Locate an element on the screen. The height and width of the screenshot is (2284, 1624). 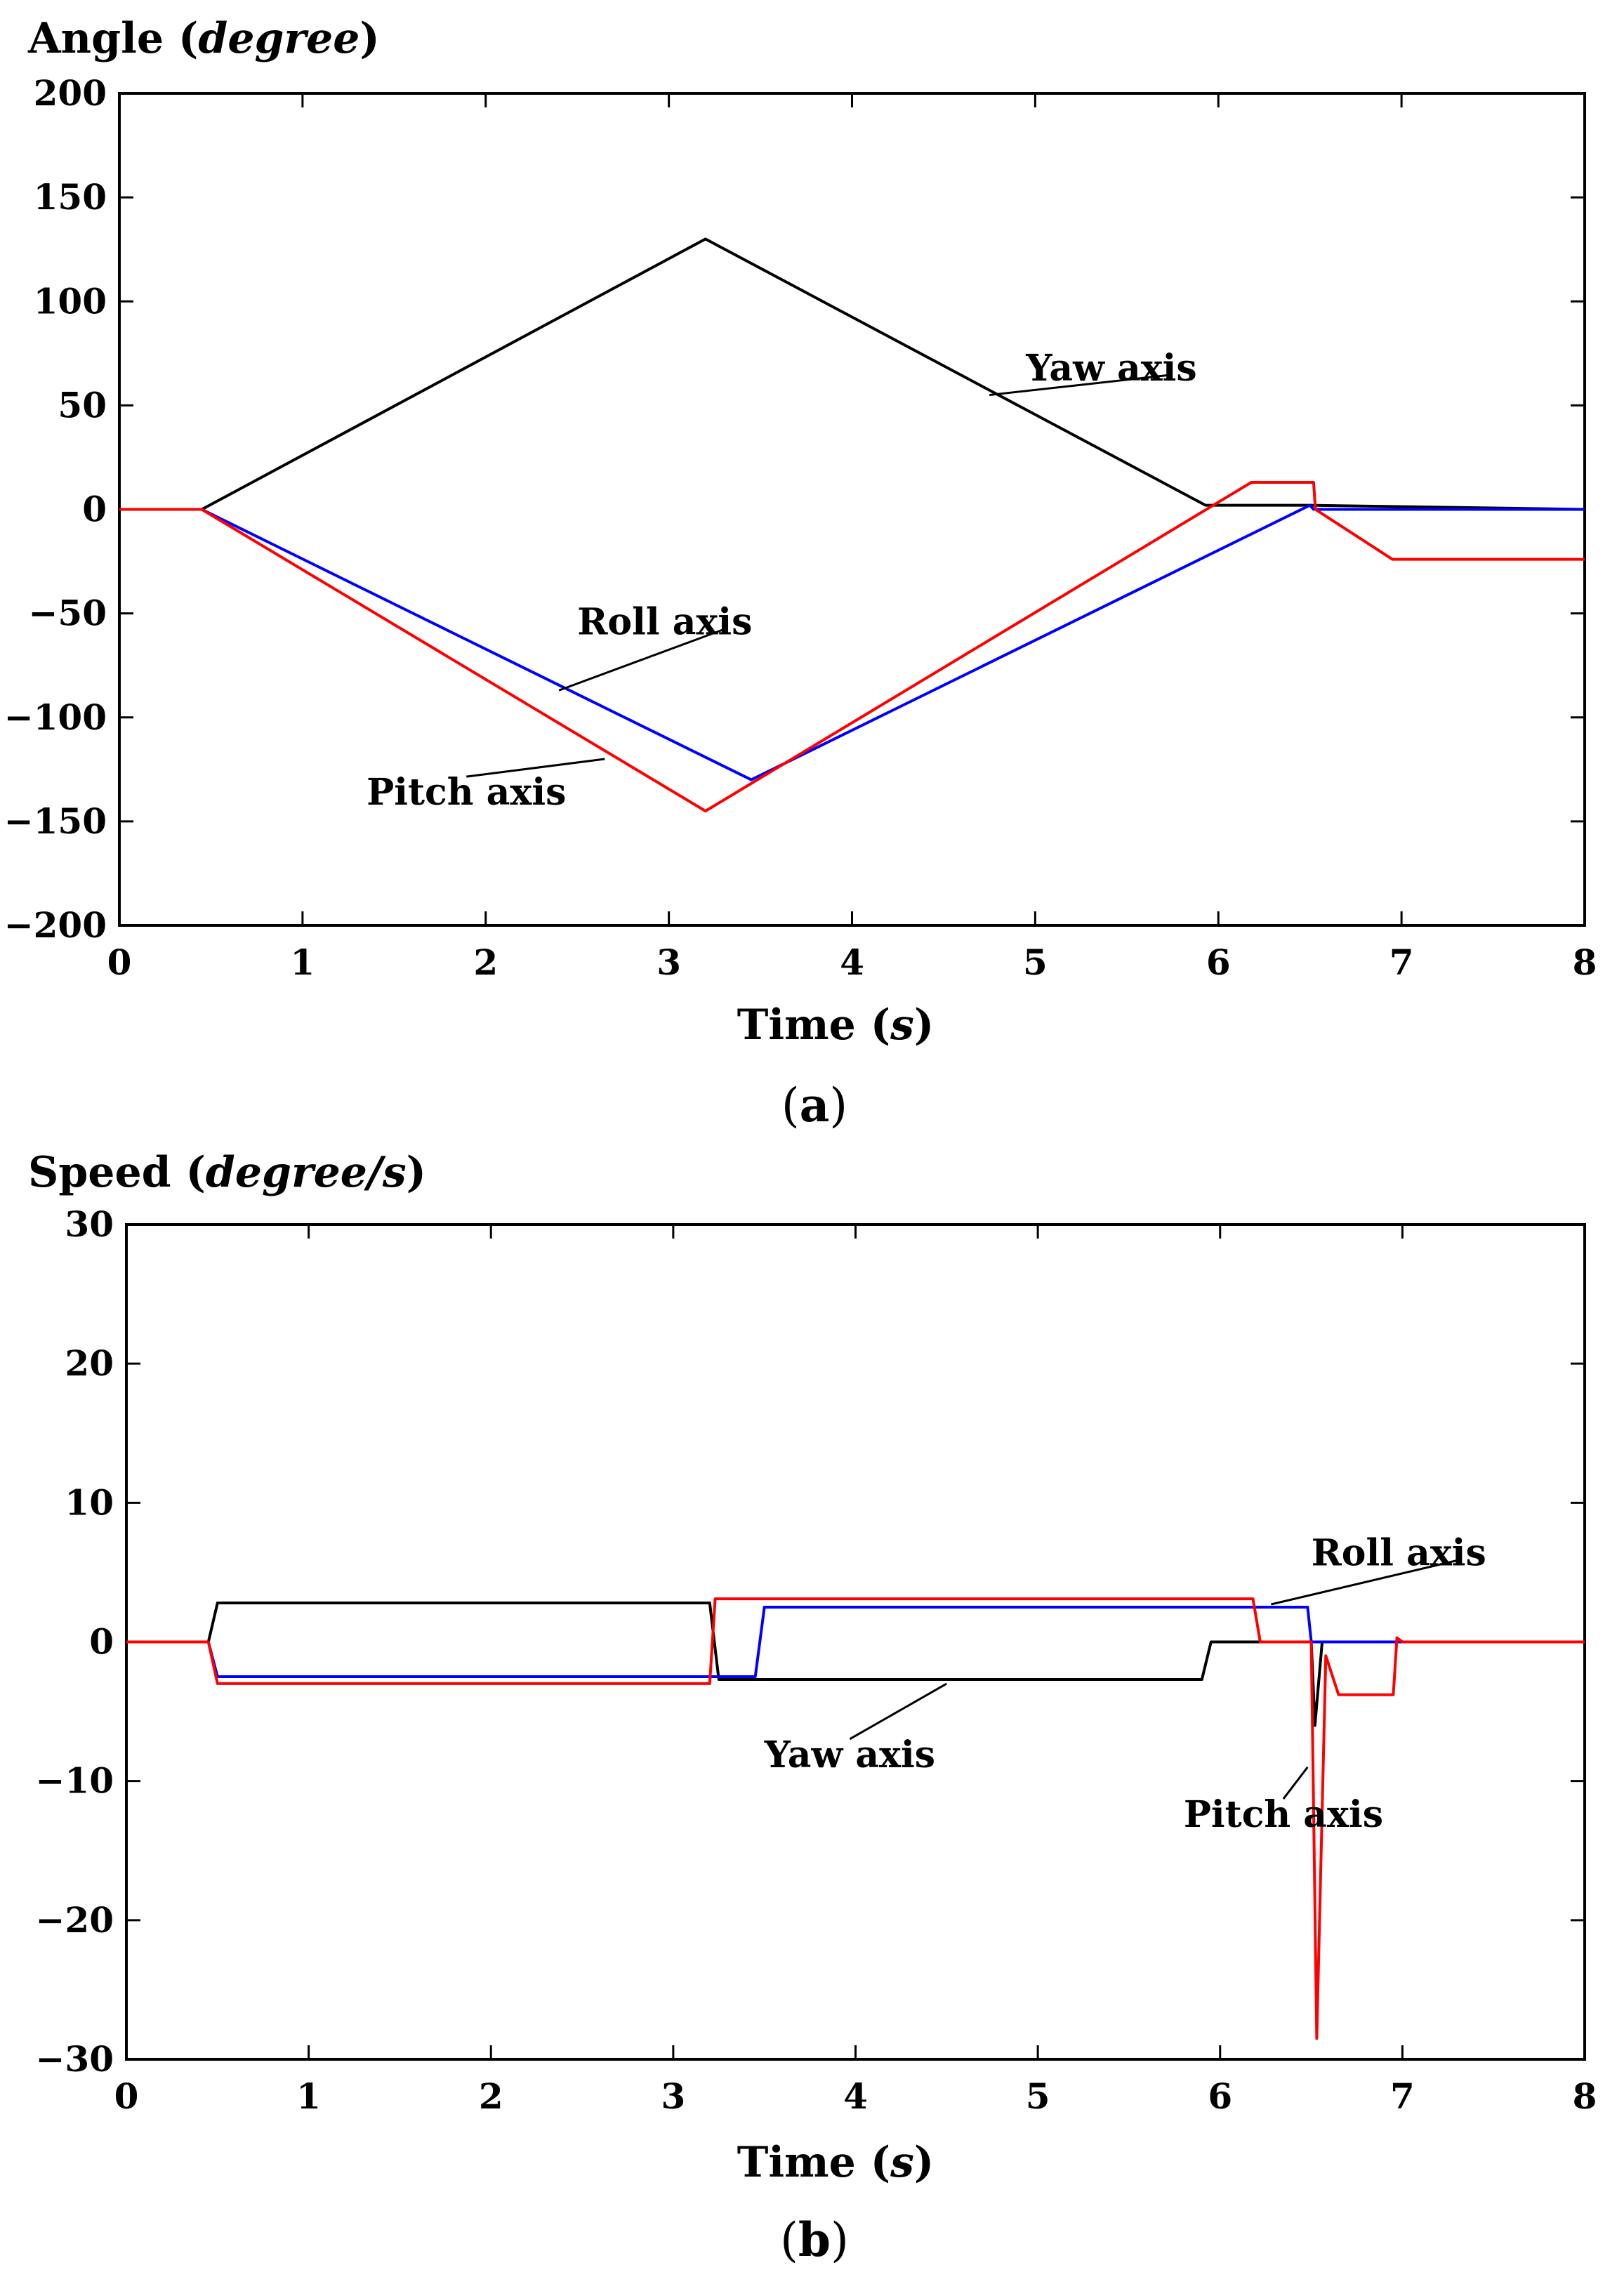
x-tick-label-a: 8 is located at coordinates (1585, 962).